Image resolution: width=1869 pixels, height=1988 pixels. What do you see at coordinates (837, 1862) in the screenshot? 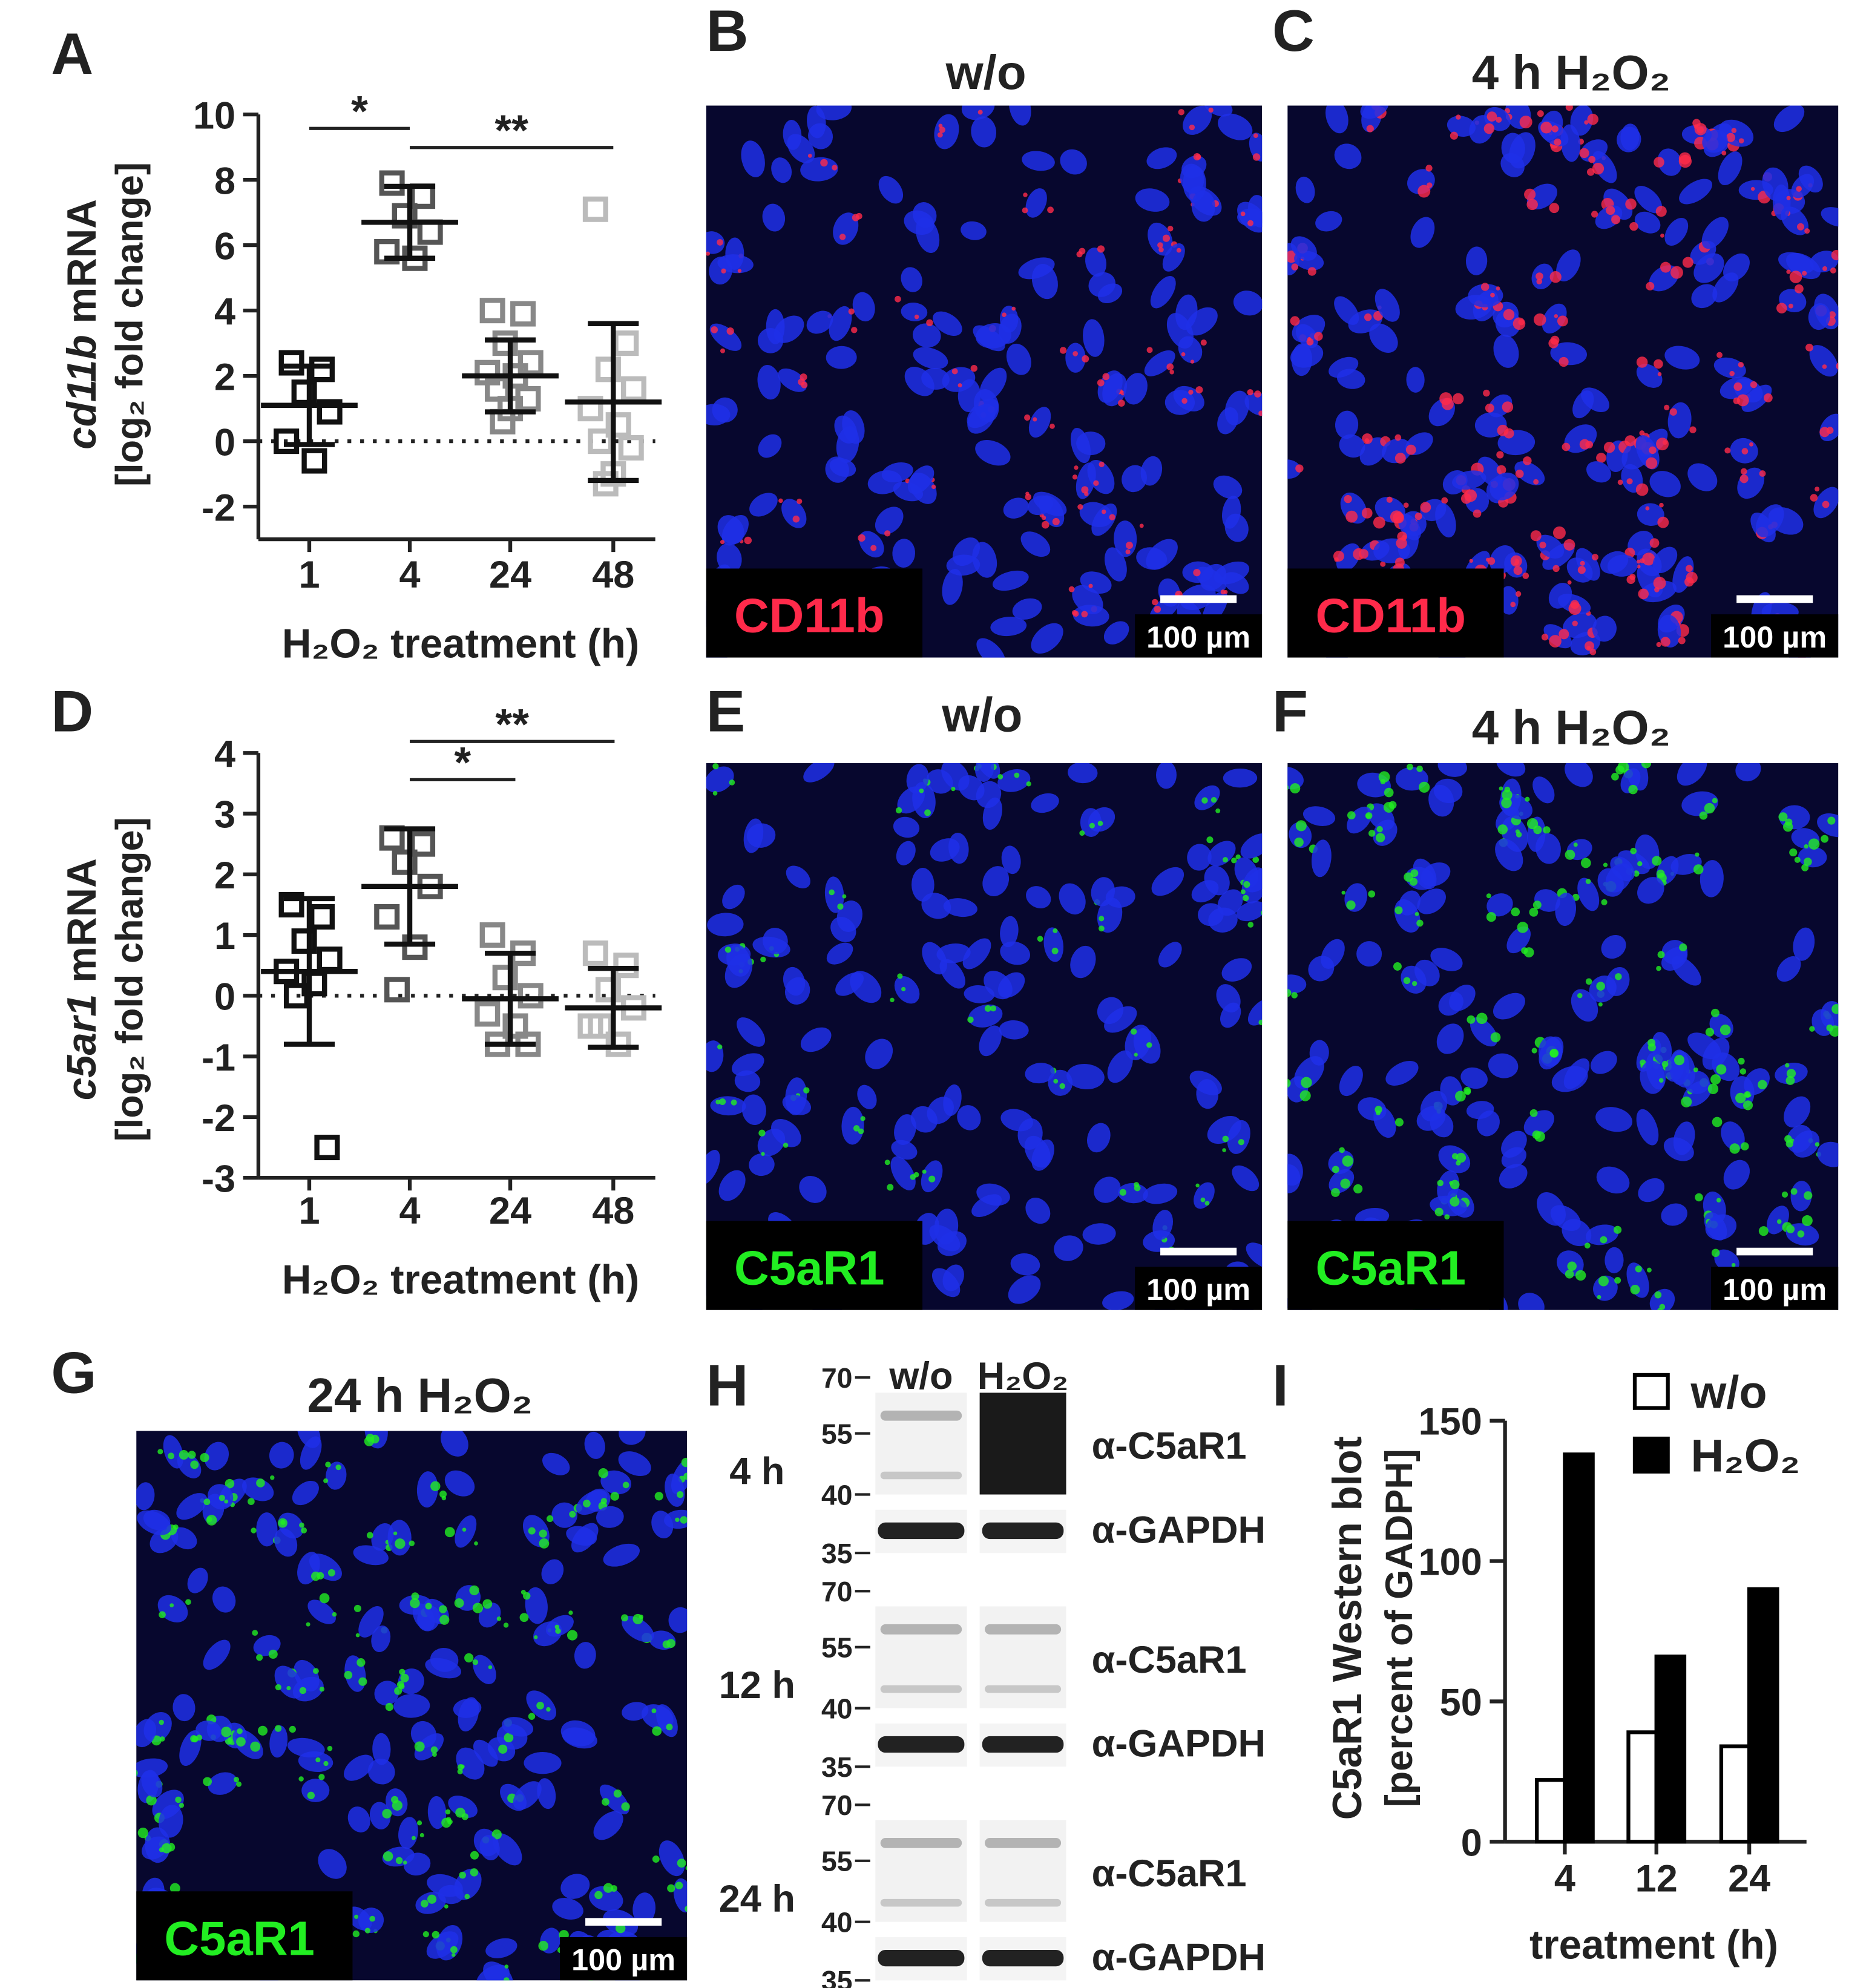
I see `mw-marker: 55` at bounding box center [837, 1862].